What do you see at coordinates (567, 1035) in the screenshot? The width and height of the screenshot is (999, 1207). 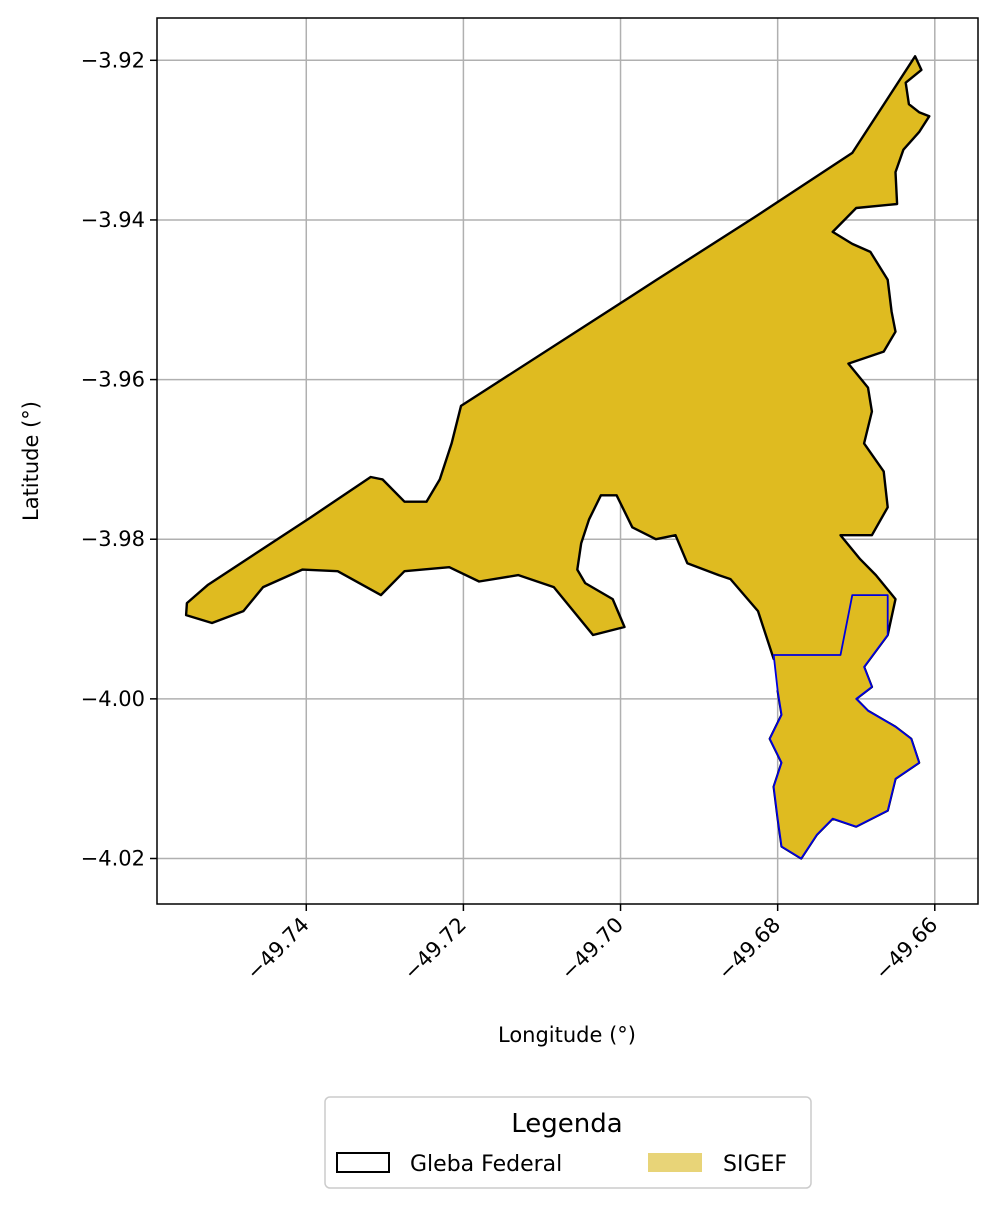 I see `x-axis-label: Longitude (°)` at bounding box center [567, 1035].